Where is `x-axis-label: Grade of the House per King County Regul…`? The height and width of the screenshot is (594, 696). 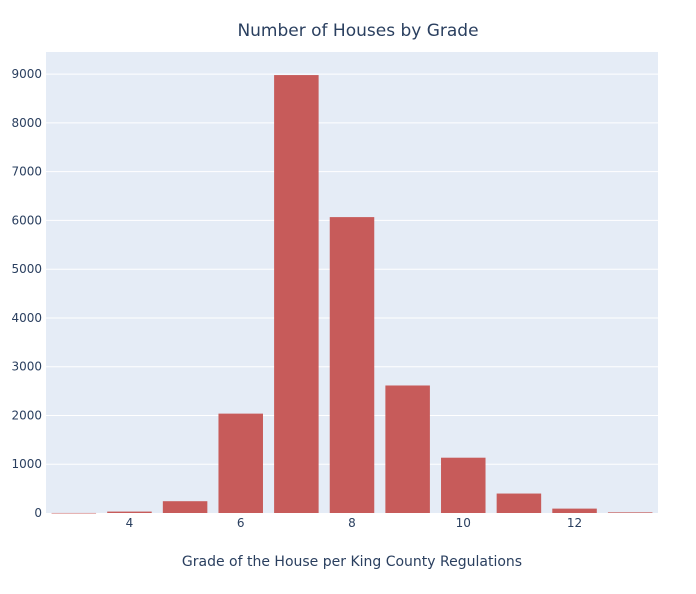 x-axis-label: Grade of the House per King County Regul… is located at coordinates (352, 562).